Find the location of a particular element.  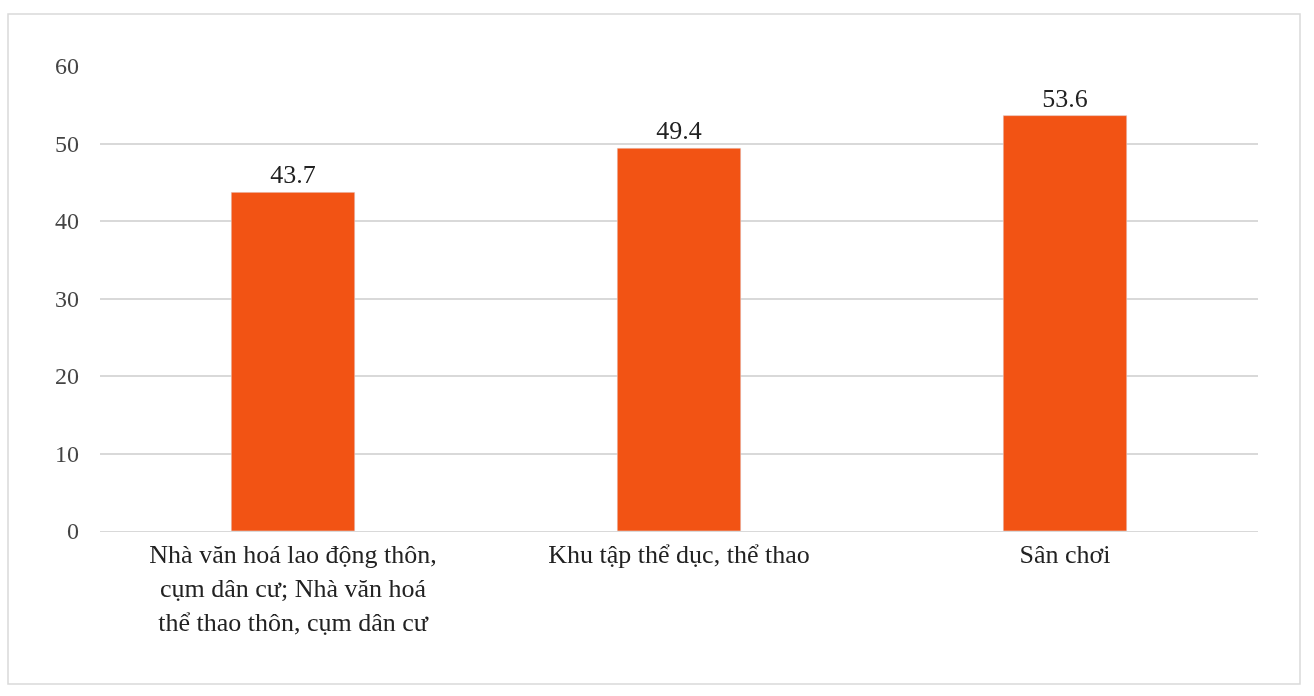

x-tick-label: Sân chơi is located at coordinates (1065, 555).